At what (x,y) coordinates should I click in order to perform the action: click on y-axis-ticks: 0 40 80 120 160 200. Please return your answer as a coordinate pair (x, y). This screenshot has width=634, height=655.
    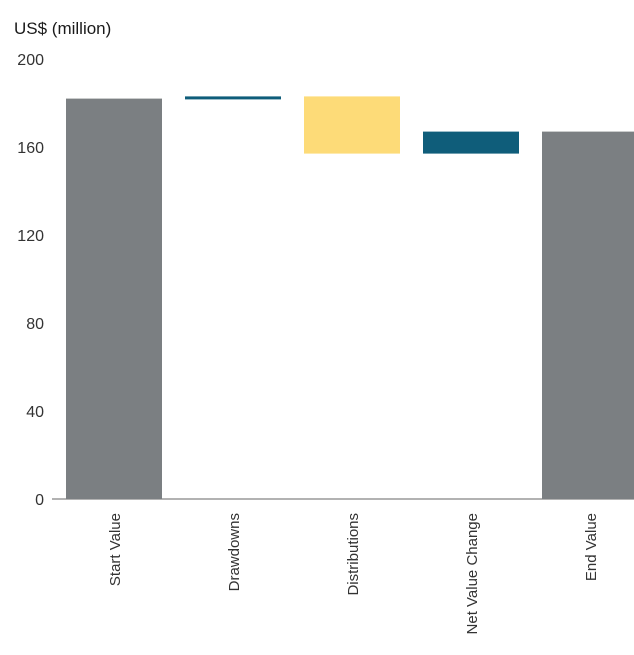
    Looking at the image, I should click on (30, 280).